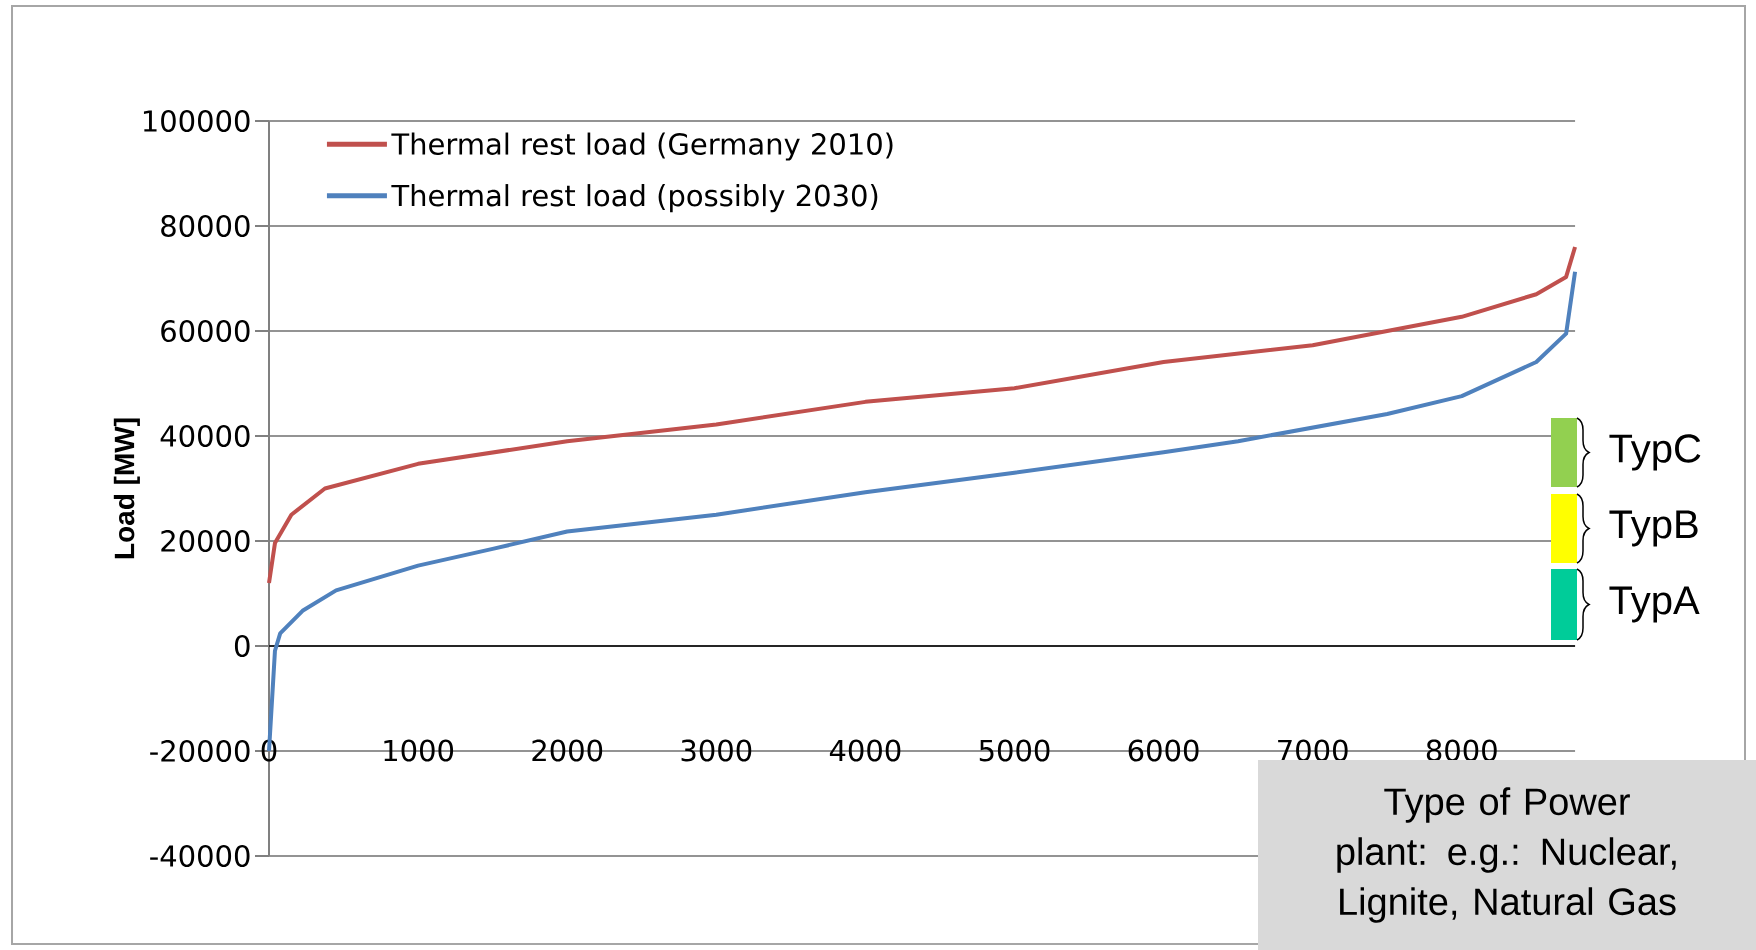  Describe the element at coordinates (196, 121) in the screenshot. I see `y-tick-label: 100000` at that location.